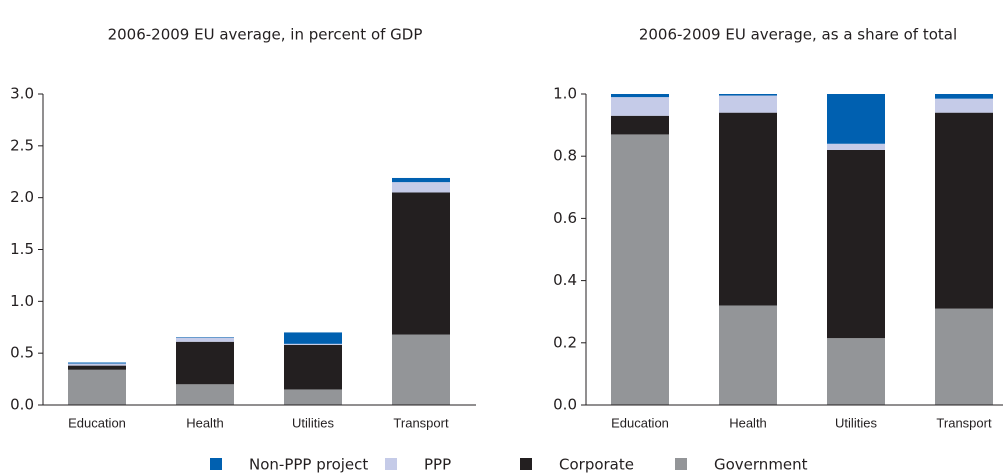 Image resolution: width=1005 pixels, height=476 pixels. I want to click on chart-title: 2006-2009 EU average, in percent of GDP, so click(265, 35).